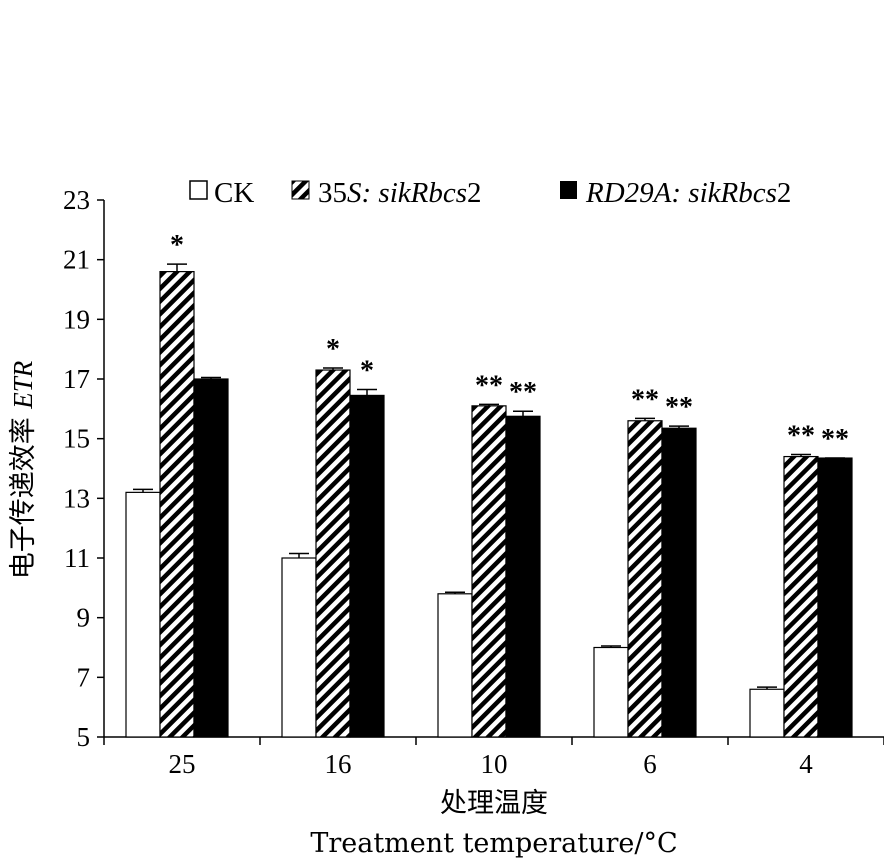  Describe the element at coordinates (76, 319) in the screenshot. I see `y-tick-label: 19` at that location.